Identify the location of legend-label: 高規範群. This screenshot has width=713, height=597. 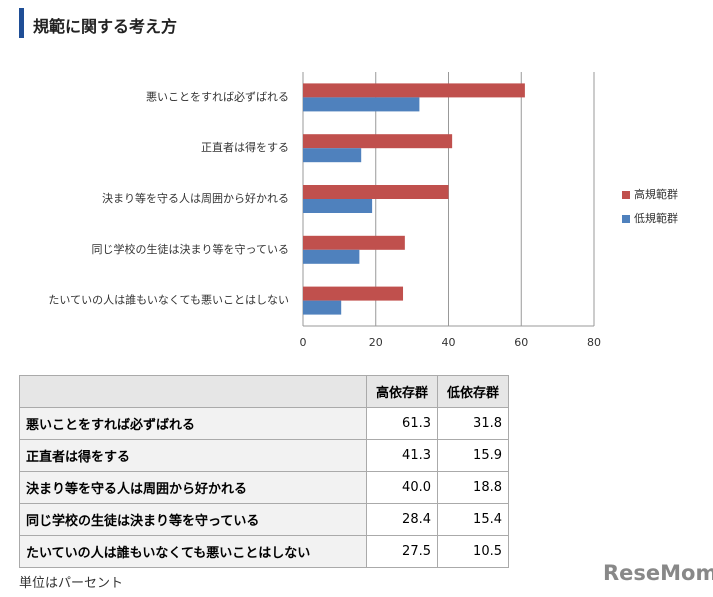
(656, 194).